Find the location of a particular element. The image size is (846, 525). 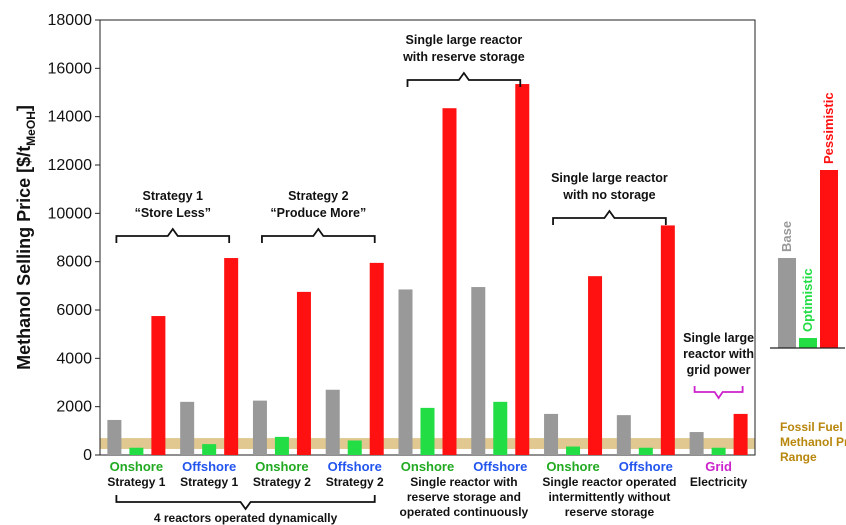

grid-power-brace is located at coordinates (718, 393).